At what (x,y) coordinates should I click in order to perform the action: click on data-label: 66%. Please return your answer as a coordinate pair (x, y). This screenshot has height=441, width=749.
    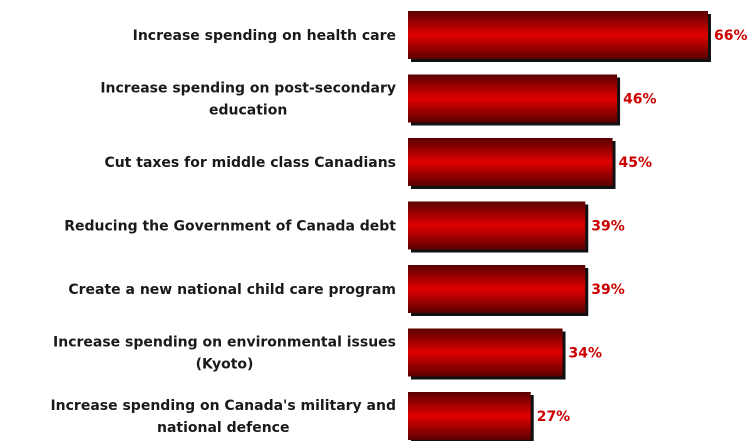
    Looking at the image, I should click on (731, 36).